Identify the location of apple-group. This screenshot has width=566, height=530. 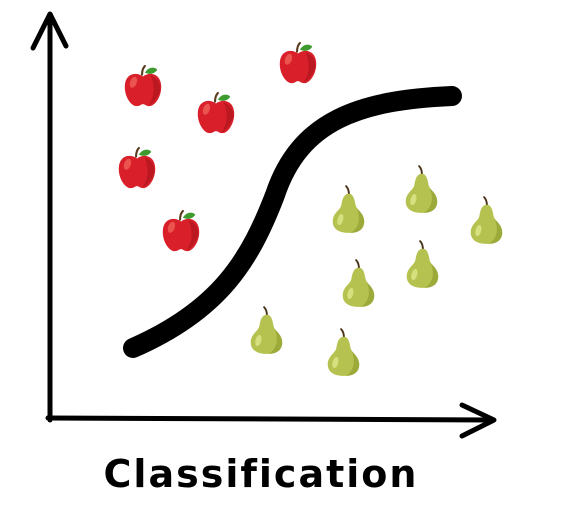
(217, 147).